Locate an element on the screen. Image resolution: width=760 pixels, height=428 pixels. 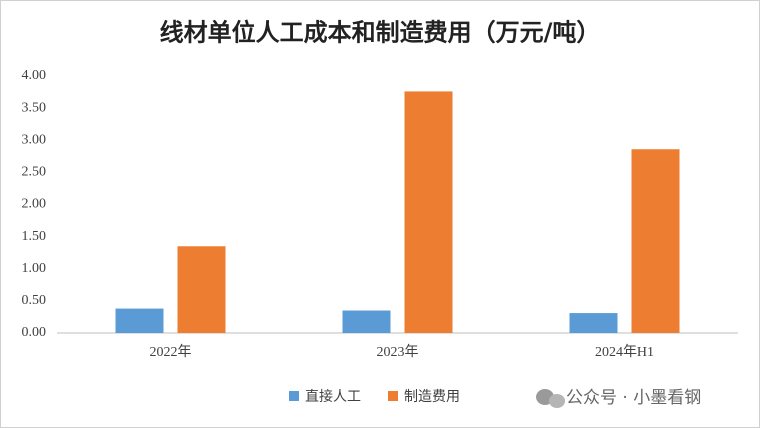
y-tick-label: 2.50 is located at coordinates (34, 172).